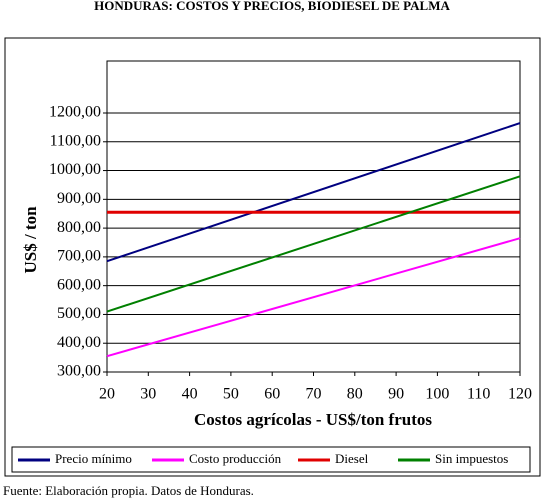 The image size is (544, 502). I want to click on x-tick-label: 40, so click(190, 394).